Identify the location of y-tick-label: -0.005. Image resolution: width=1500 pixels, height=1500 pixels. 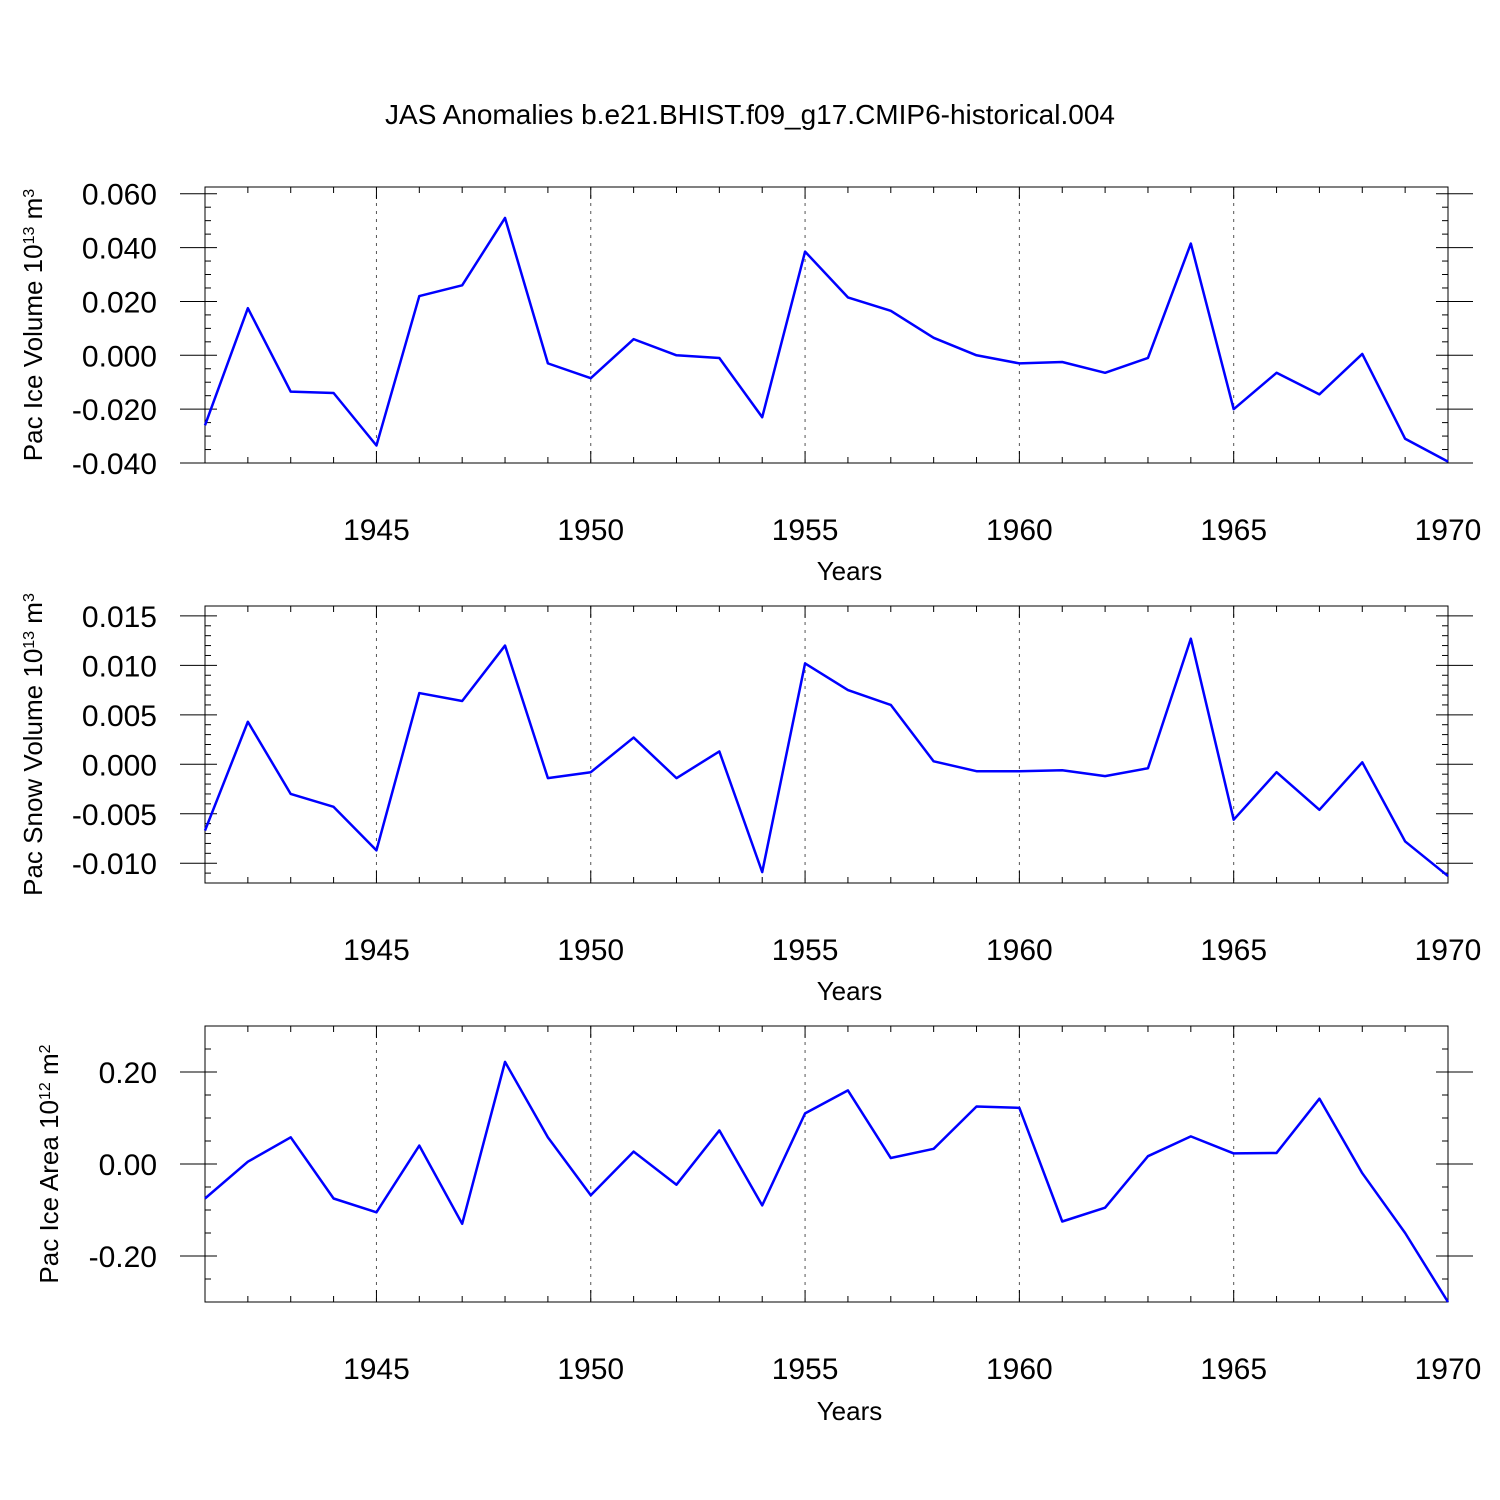
(114, 815).